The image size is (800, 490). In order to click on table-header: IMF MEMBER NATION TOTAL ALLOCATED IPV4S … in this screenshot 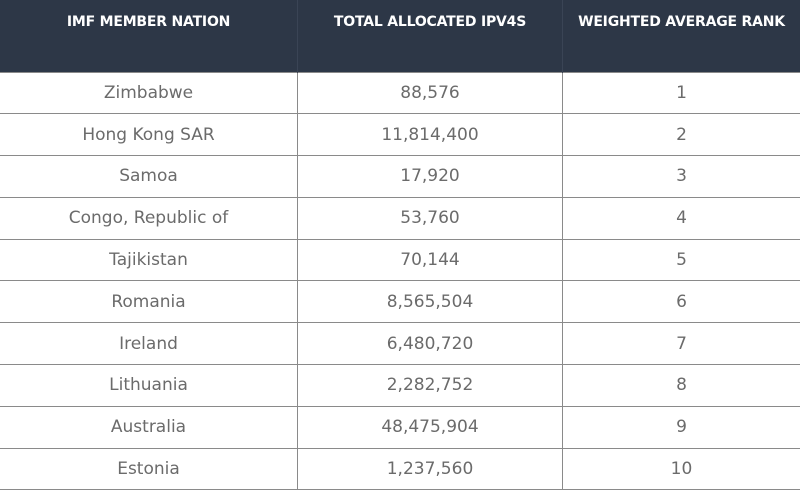, I will do `click(400, 36)`.